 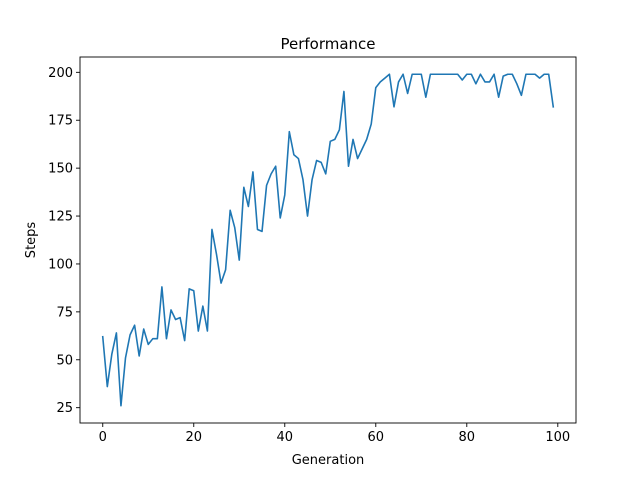 I want to click on x-tick-label-60: 60, so click(x=376, y=437).